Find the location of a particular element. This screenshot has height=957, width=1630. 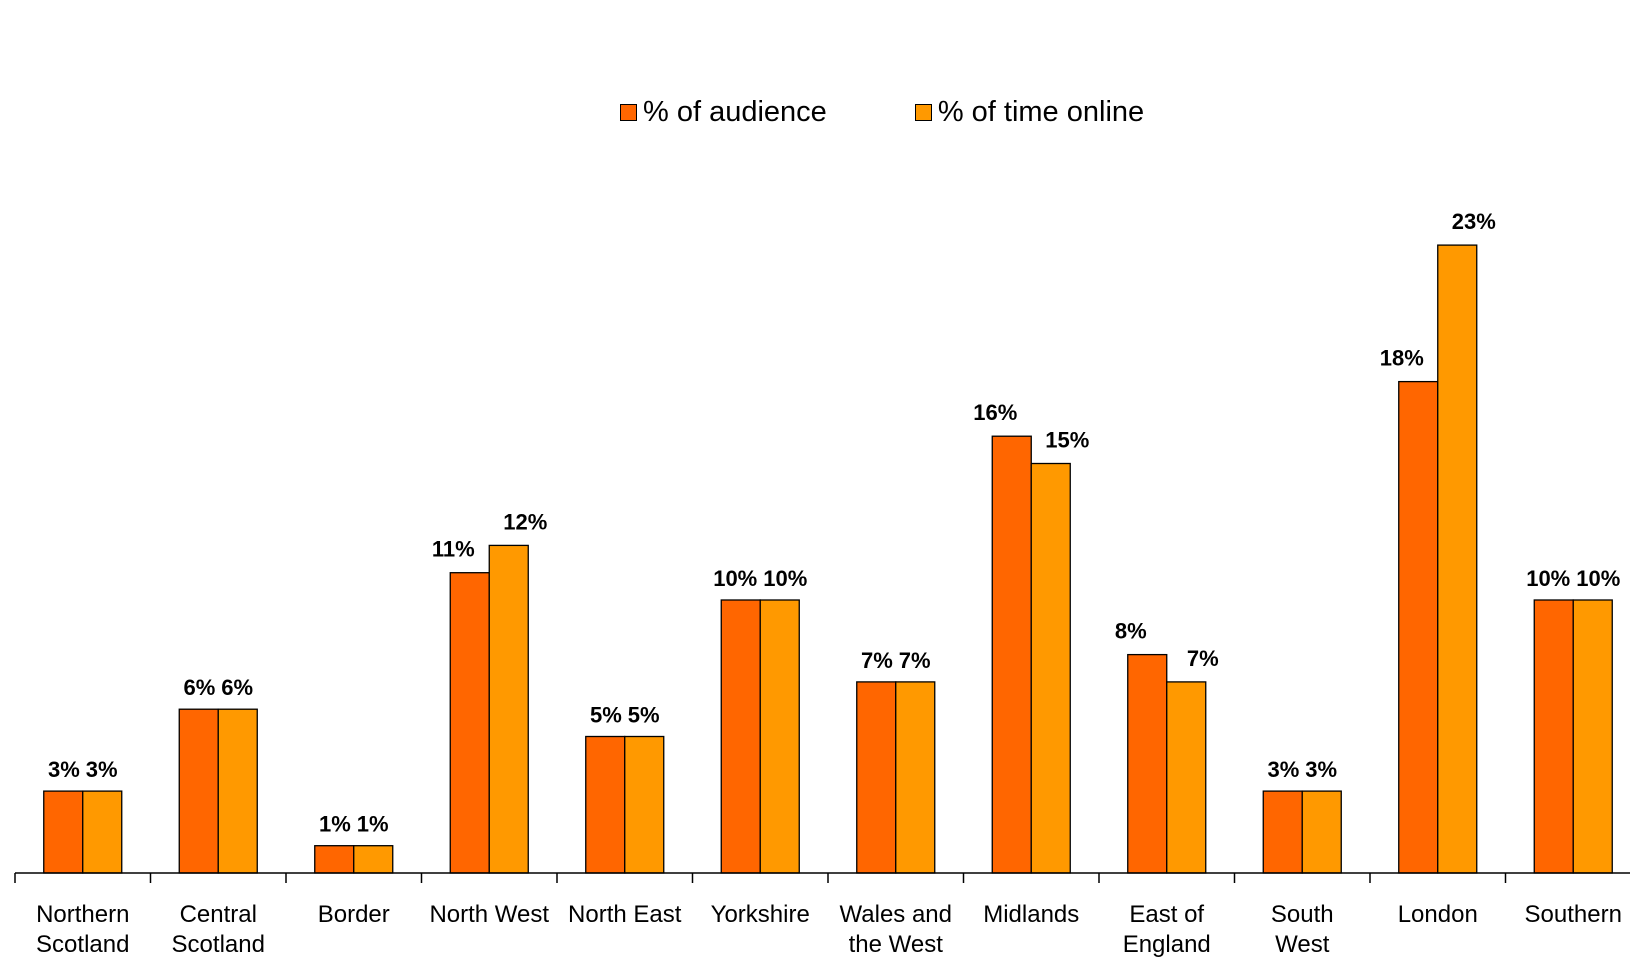

chart-legend: % of audience % of time online is located at coordinates (882, 112).